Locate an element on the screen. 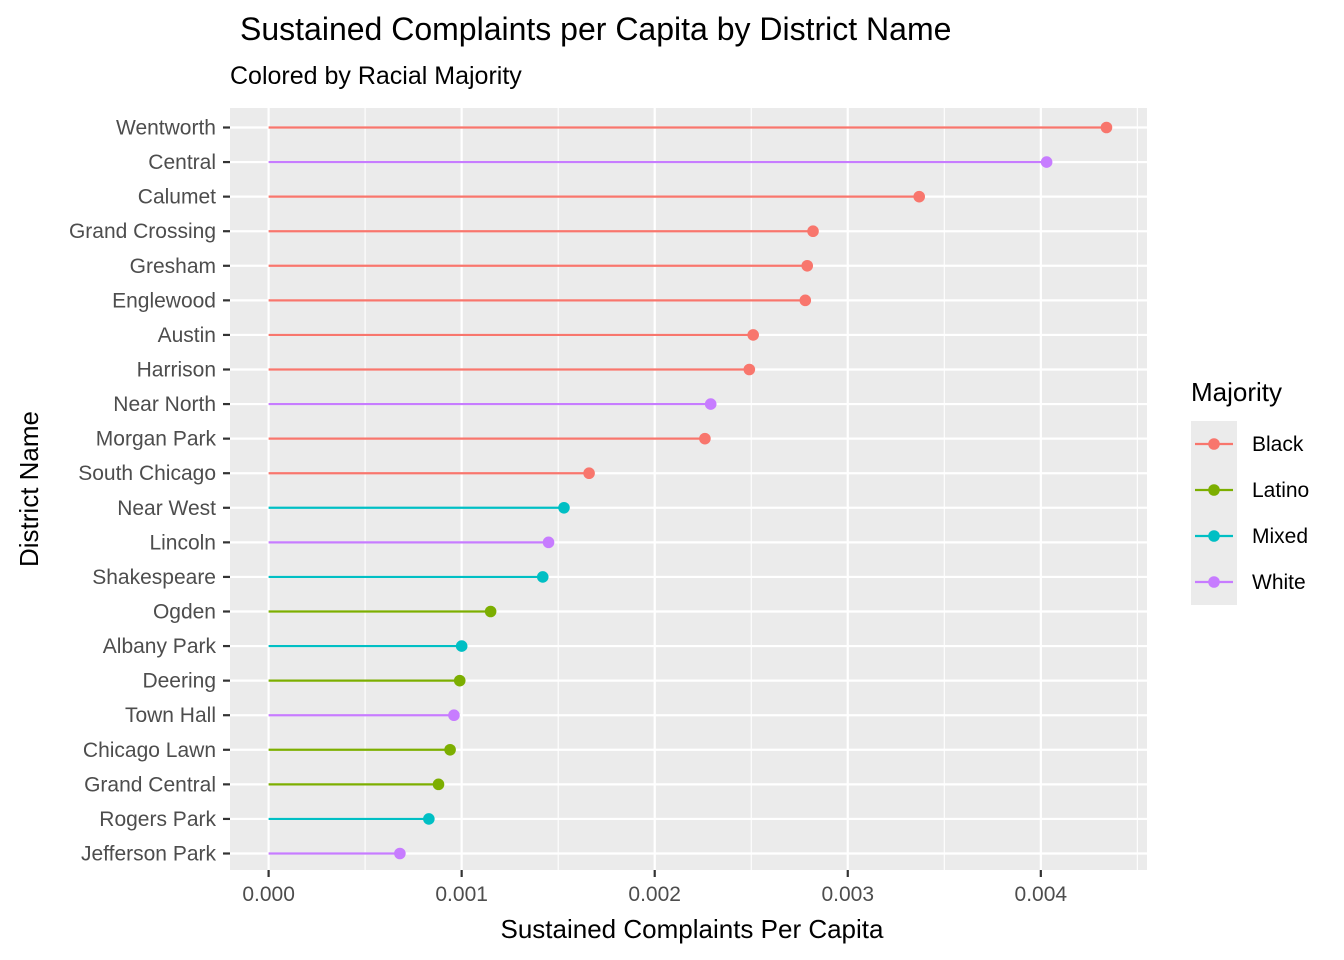  chart-subtitle: Colored by Racial Majority is located at coordinates (376, 76).